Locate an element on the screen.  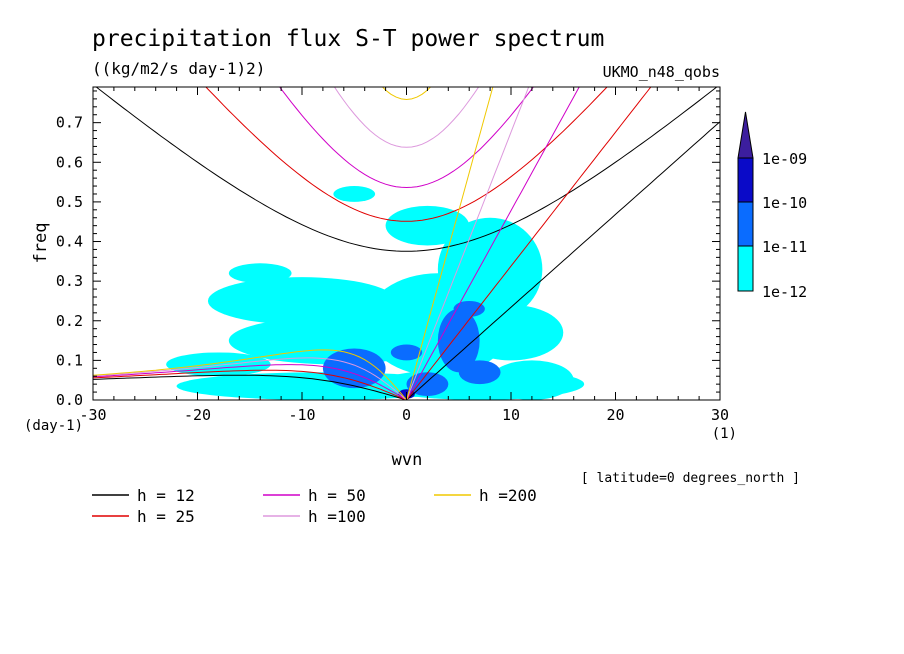
y-tick-label: 0.2 is located at coordinates (69, 321).